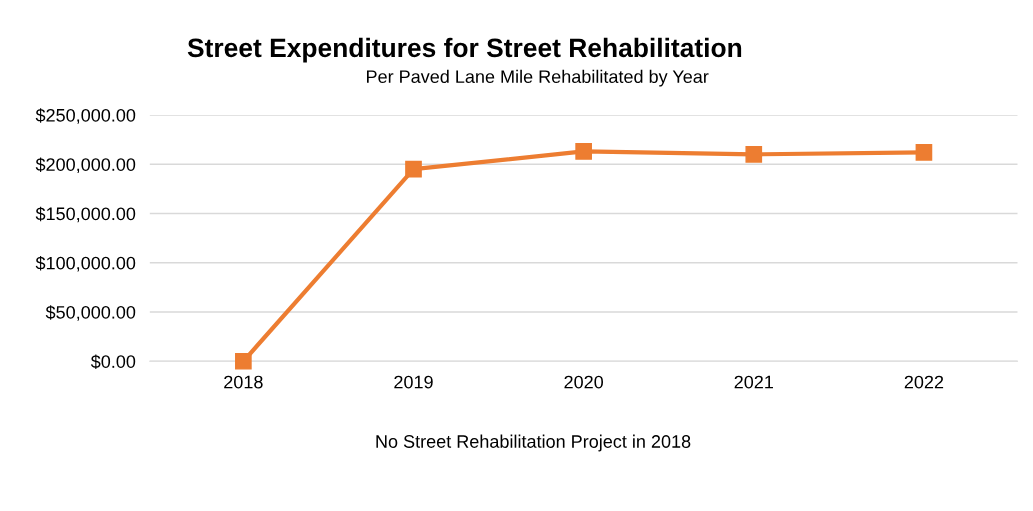 The image size is (1033, 511). What do you see at coordinates (538, 78) in the screenshot?
I see `chart-subtitle: Per Paved Lane Mile Rehabilitated by Year` at bounding box center [538, 78].